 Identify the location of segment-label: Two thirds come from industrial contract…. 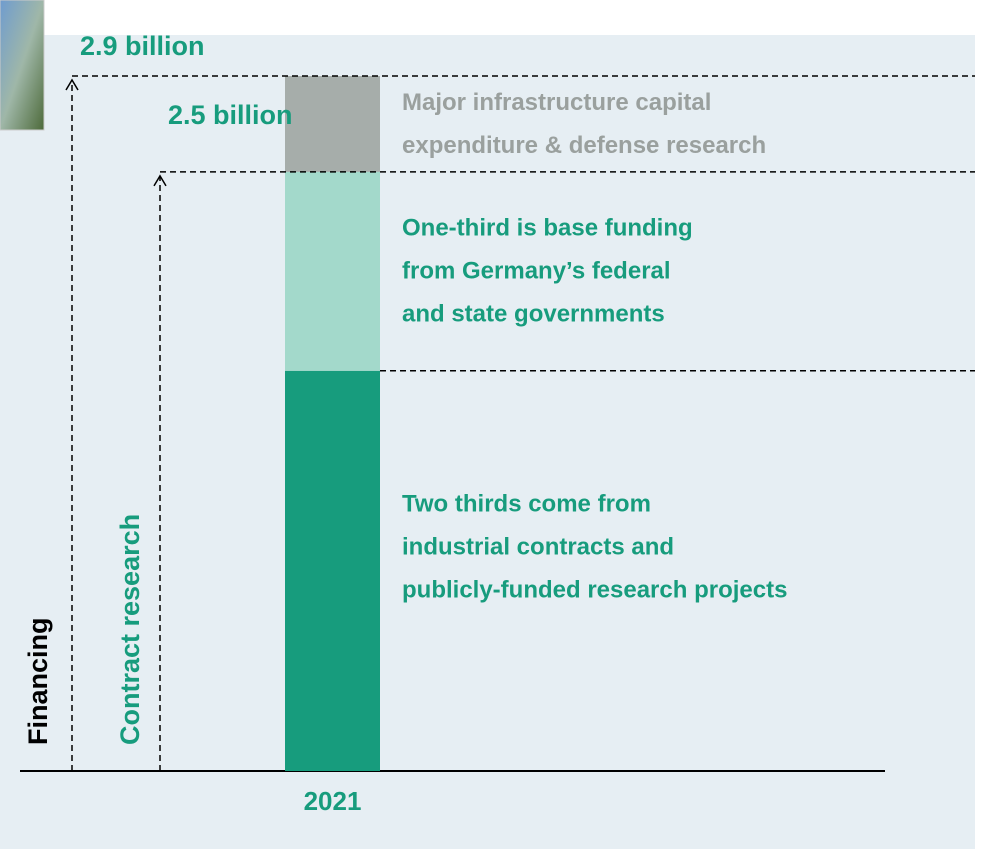
(595, 547).